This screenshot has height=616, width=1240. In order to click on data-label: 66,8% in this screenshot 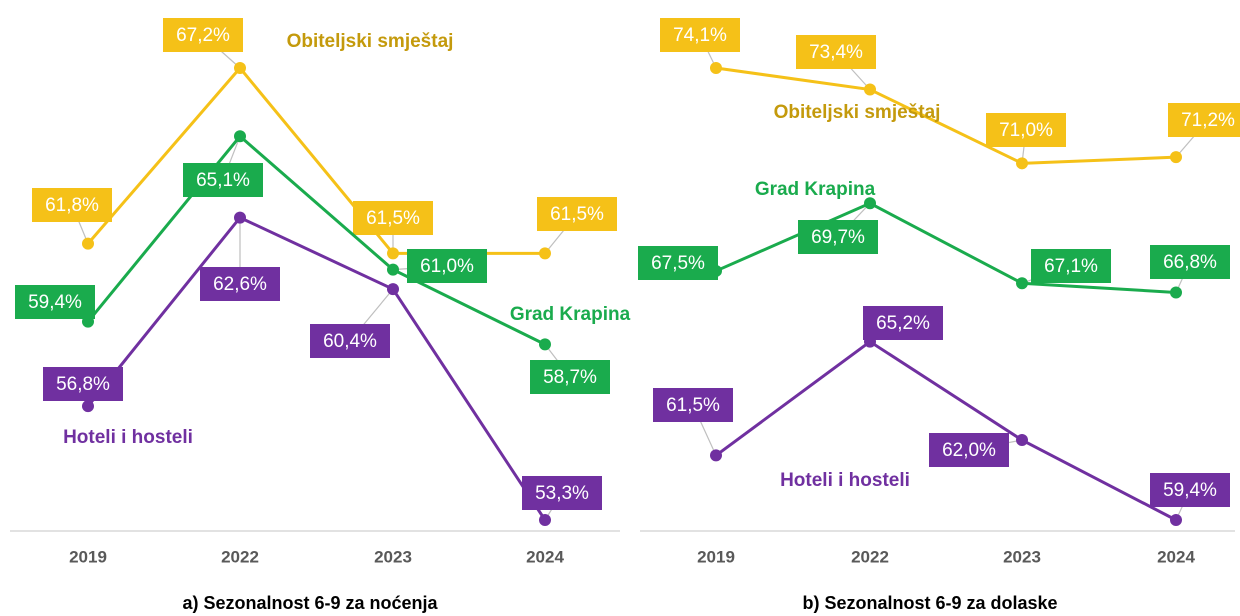, I will do `click(1190, 262)`.